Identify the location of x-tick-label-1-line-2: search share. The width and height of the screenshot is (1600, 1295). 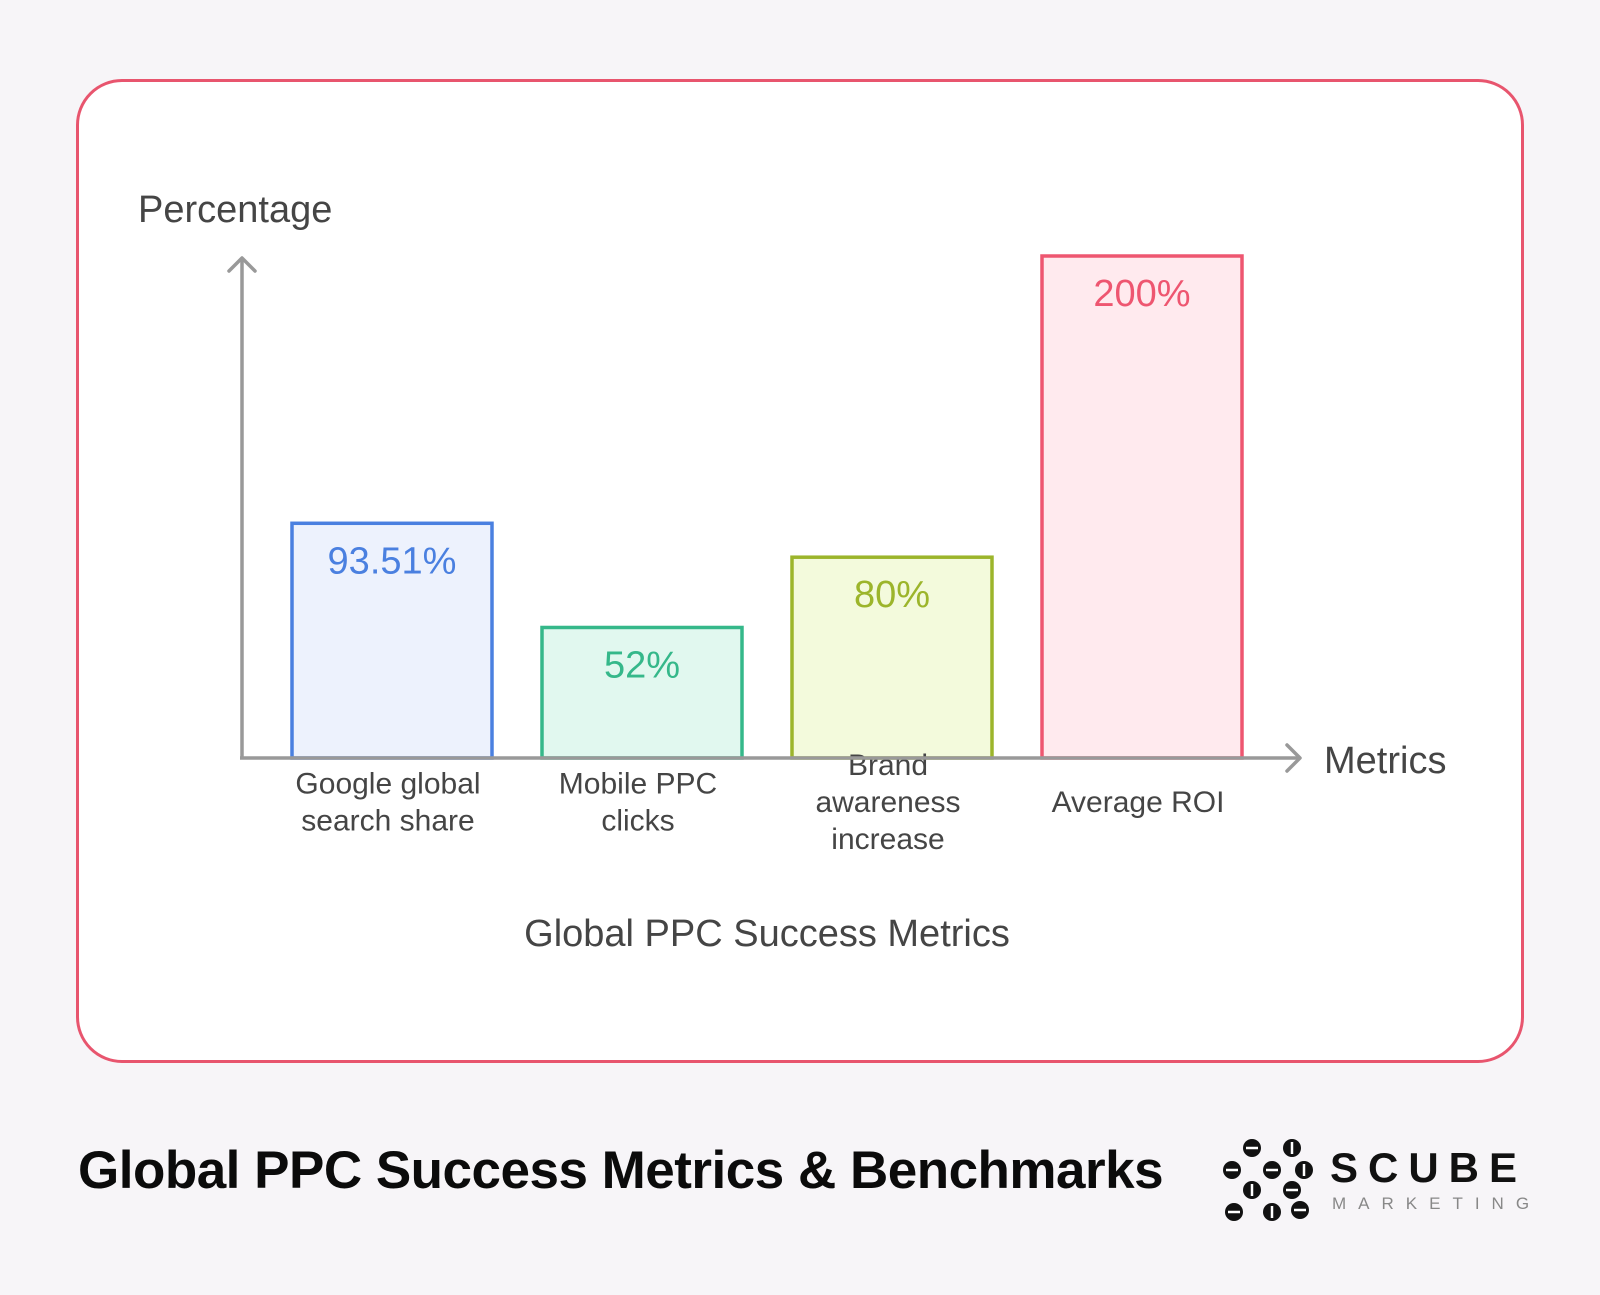
(387, 821).